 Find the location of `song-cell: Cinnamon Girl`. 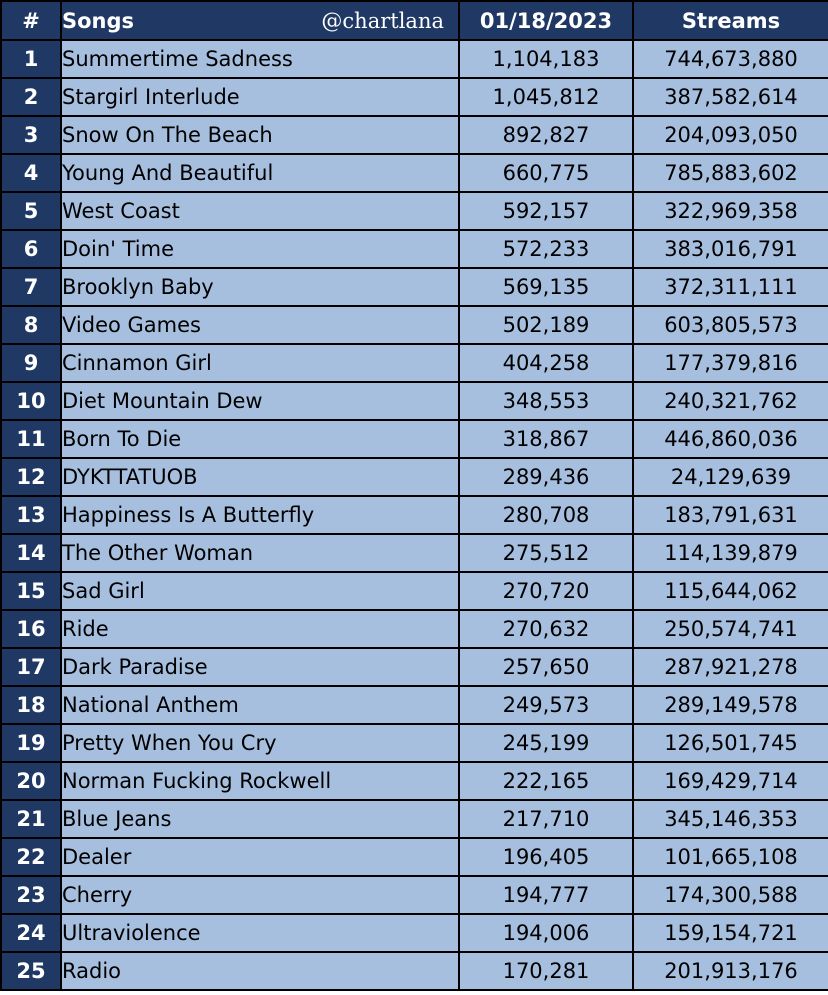

song-cell: Cinnamon Girl is located at coordinates (260, 363).